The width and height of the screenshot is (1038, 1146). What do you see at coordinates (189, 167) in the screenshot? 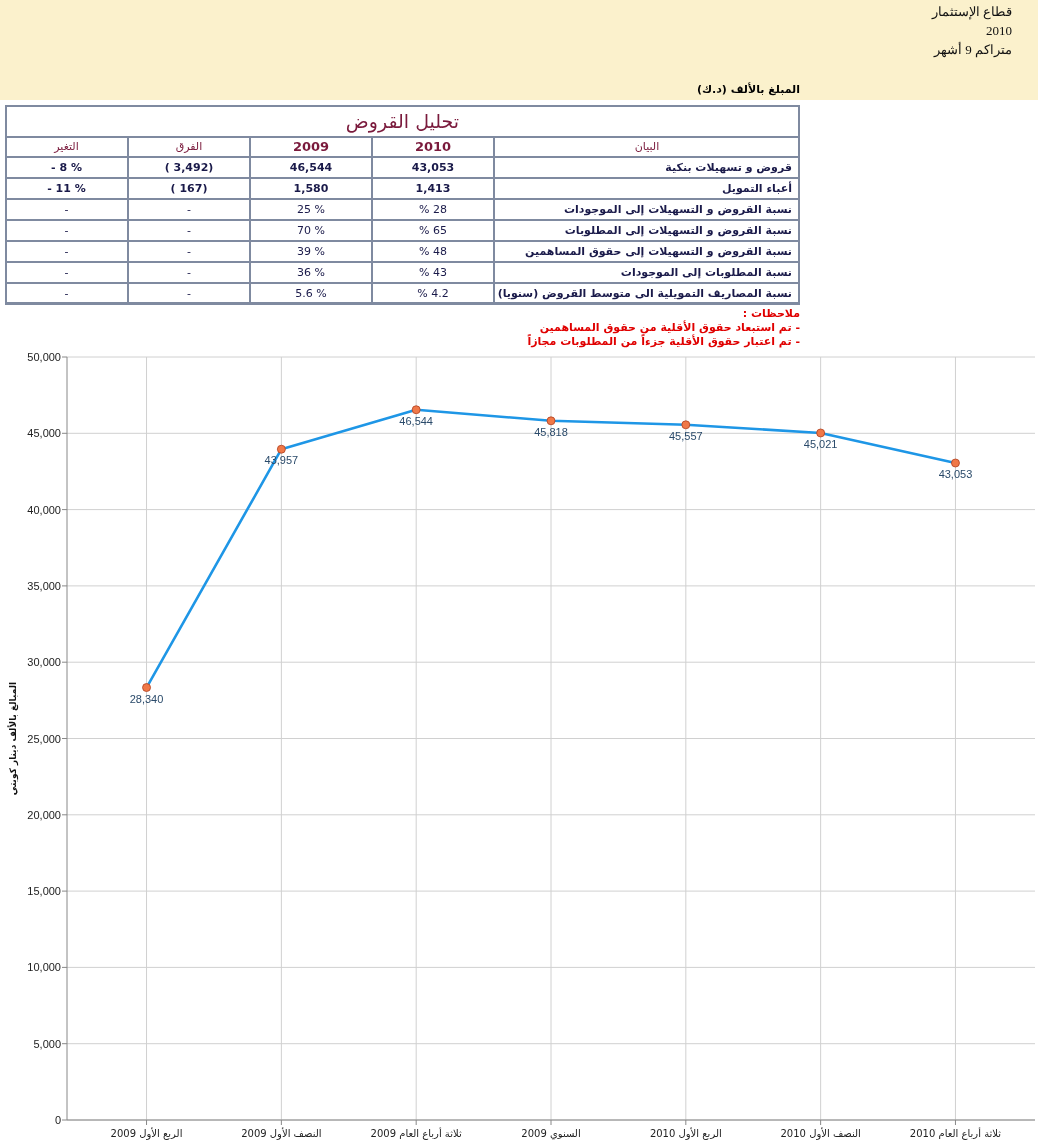
I see `text: ( 3,492)` at bounding box center [189, 167].